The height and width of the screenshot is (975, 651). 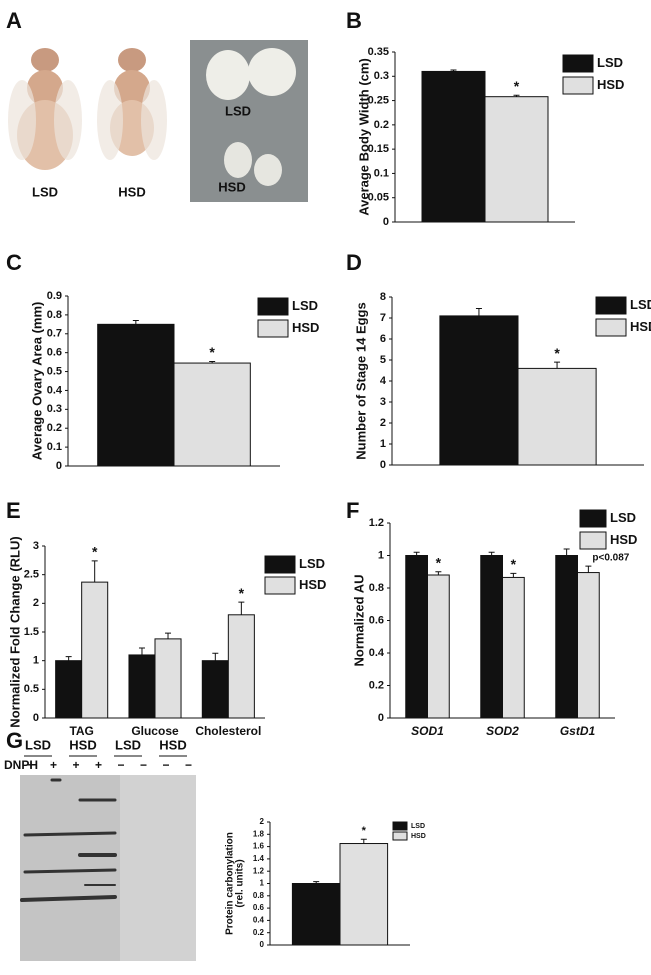 I want to click on y-tick-label: 6, so click(x=383, y=339).